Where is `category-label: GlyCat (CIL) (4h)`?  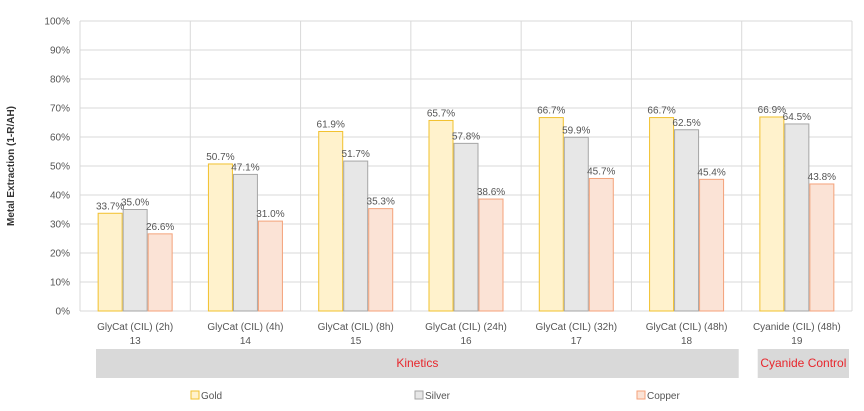
category-label: GlyCat (CIL) (4h) is located at coordinates (245, 327).